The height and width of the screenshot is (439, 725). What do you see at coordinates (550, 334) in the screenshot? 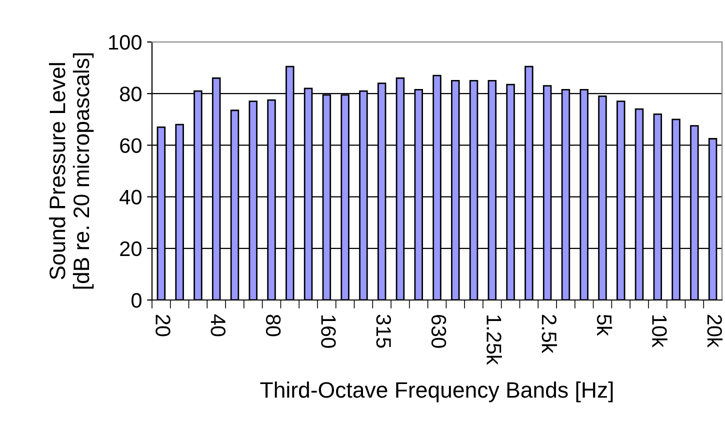
I see `x-tick-label: 2.5k` at bounding box center [550, 334].